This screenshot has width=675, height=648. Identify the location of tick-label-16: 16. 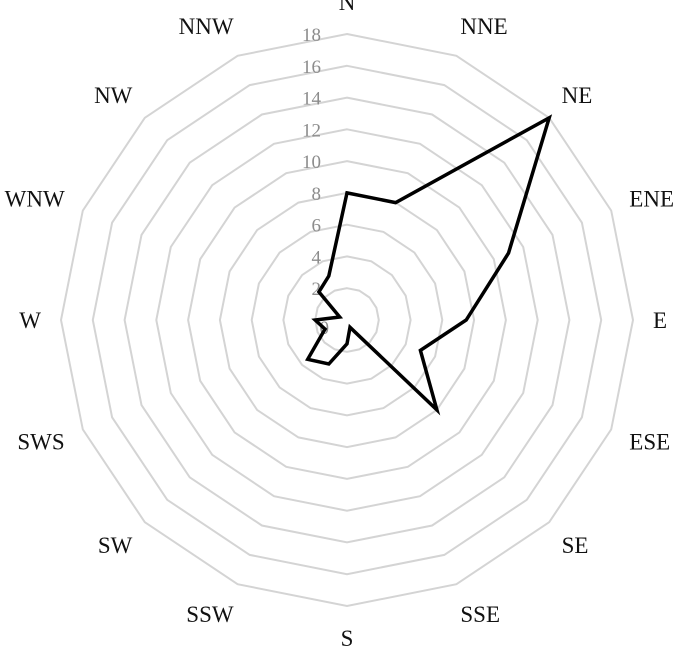
(311, 67).